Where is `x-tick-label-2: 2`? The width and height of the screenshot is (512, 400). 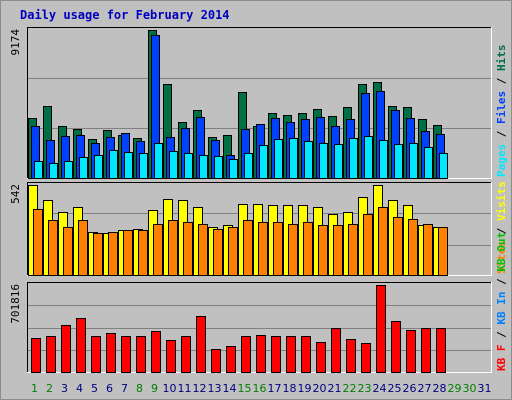
x-tick-label-2: 2 is located at coordinates (49, 388).